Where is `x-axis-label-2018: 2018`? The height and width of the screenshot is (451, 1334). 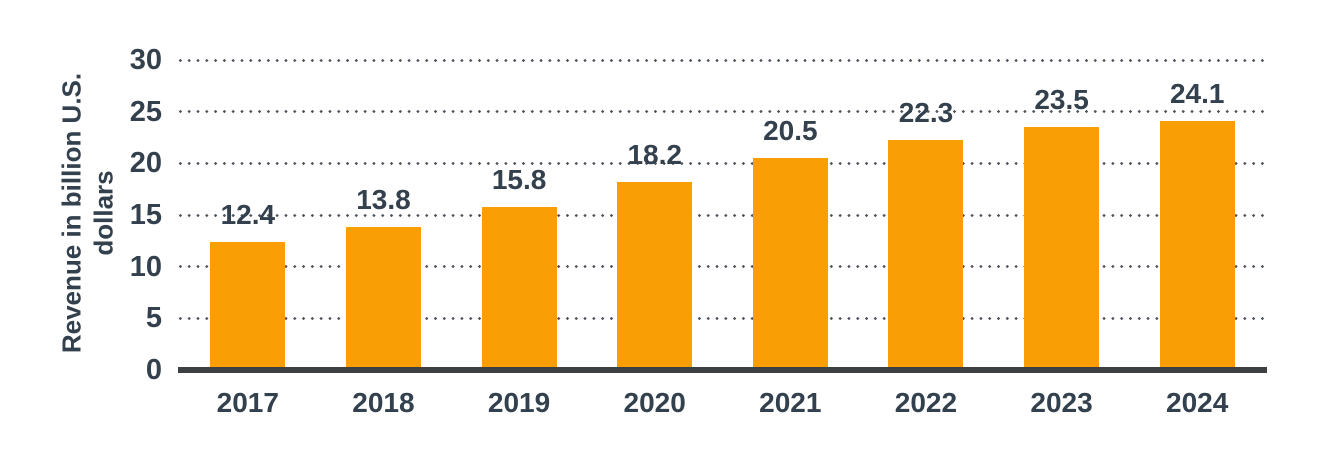 x-axis-label-2018: 2018 is located at coordinates (383, 402).